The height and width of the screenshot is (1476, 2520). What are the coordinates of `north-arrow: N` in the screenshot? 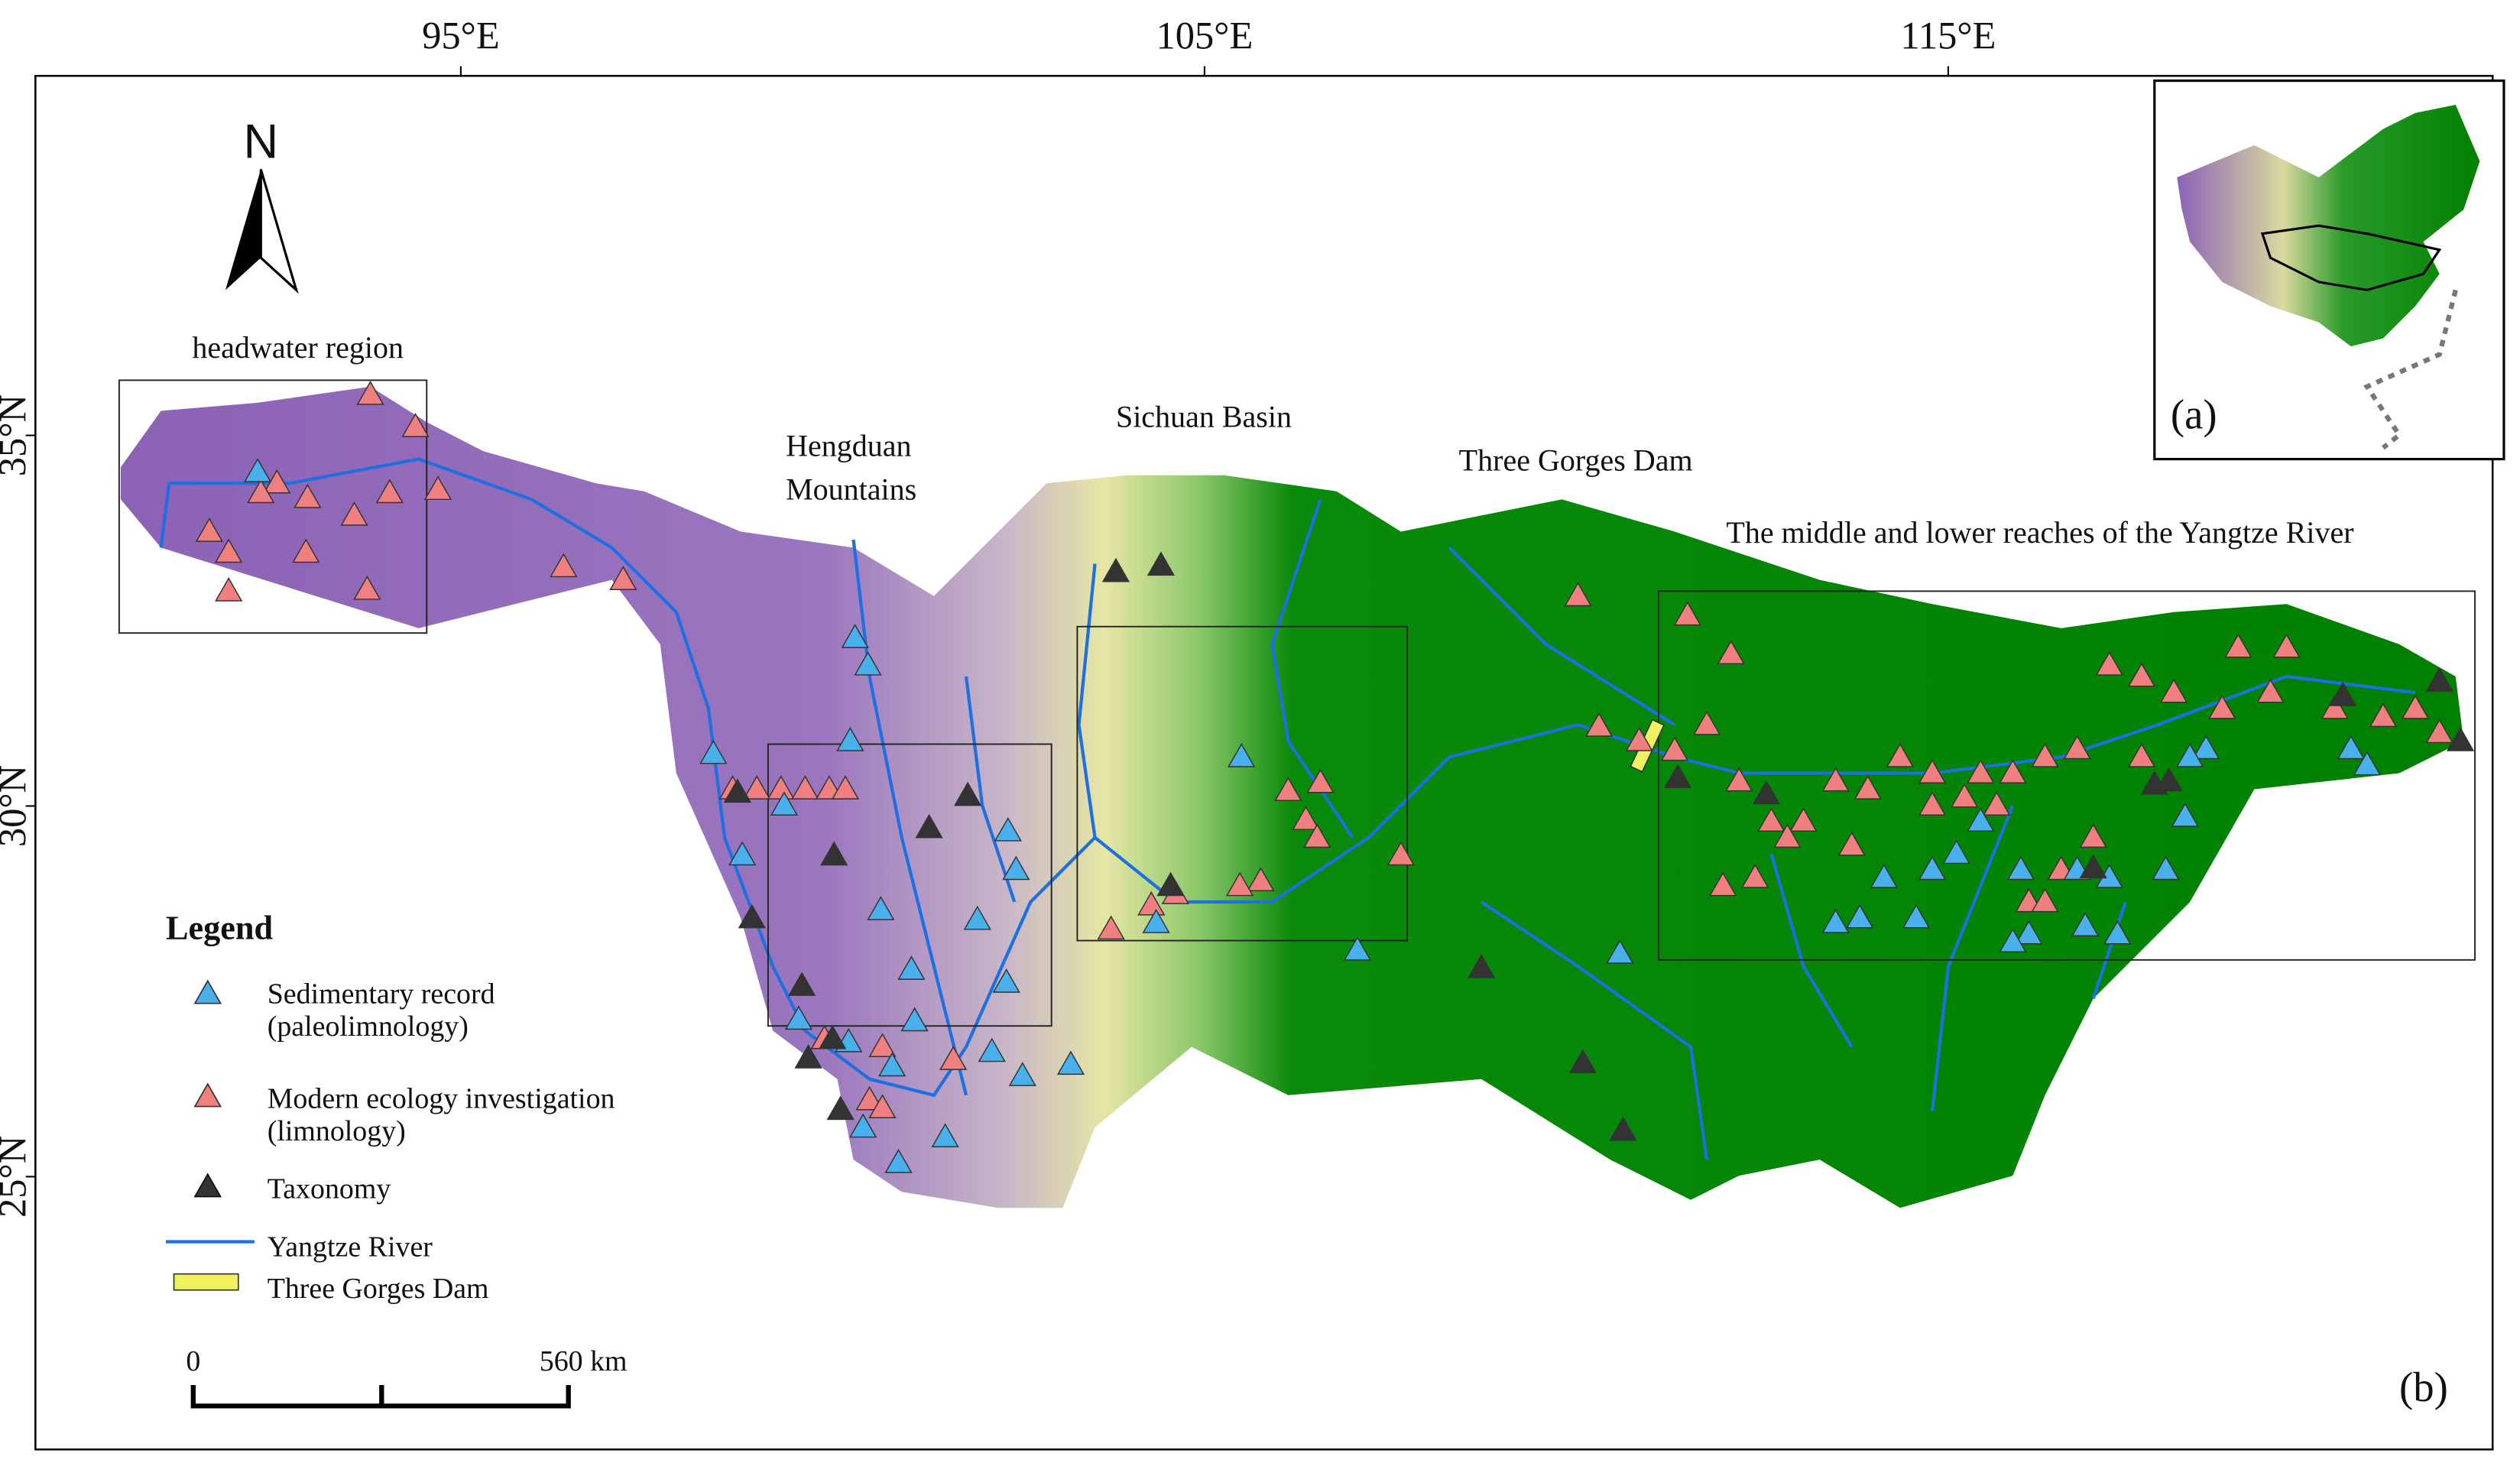 It's located at (262, 205).